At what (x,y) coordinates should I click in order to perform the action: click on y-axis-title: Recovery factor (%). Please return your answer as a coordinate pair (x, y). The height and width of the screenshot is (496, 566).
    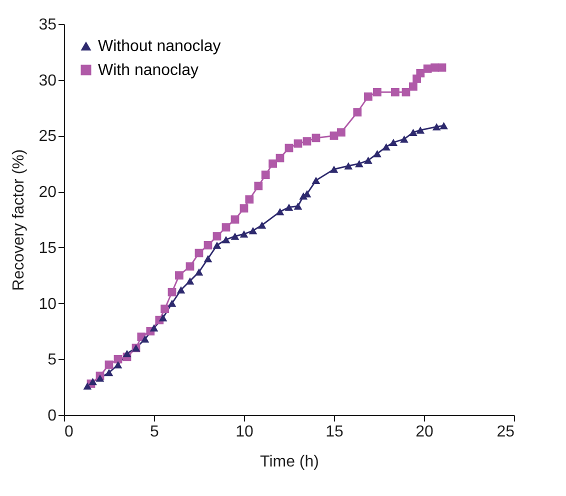
    Looking at the image, I should click on (19, 220).